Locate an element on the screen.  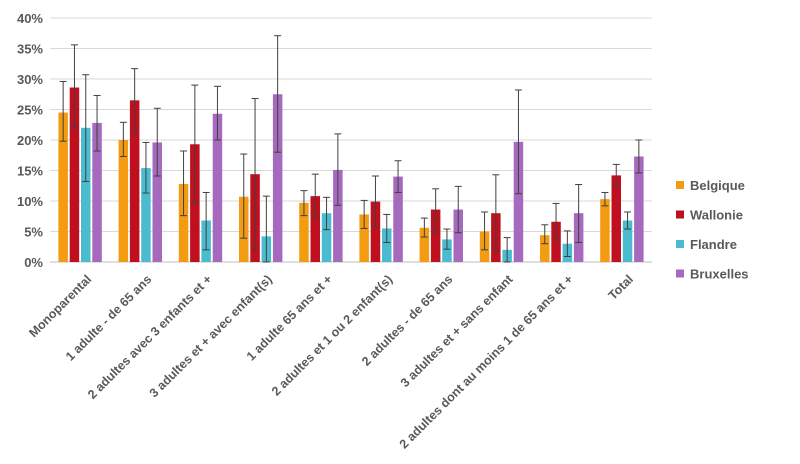
y-tick-label: 20% is located at coordinates (30, 140).